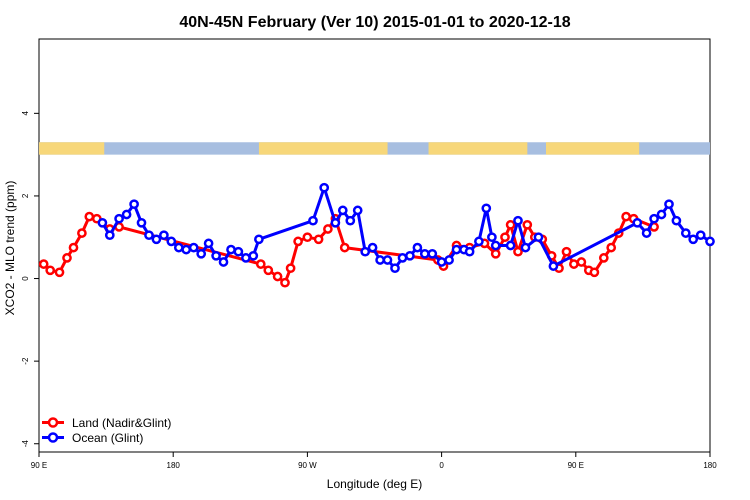  What do you see at coordinates (374, 484) in the screenshot?
I see `x-axis-label: Longitude (deg E)` at bounding box center [374, 484].